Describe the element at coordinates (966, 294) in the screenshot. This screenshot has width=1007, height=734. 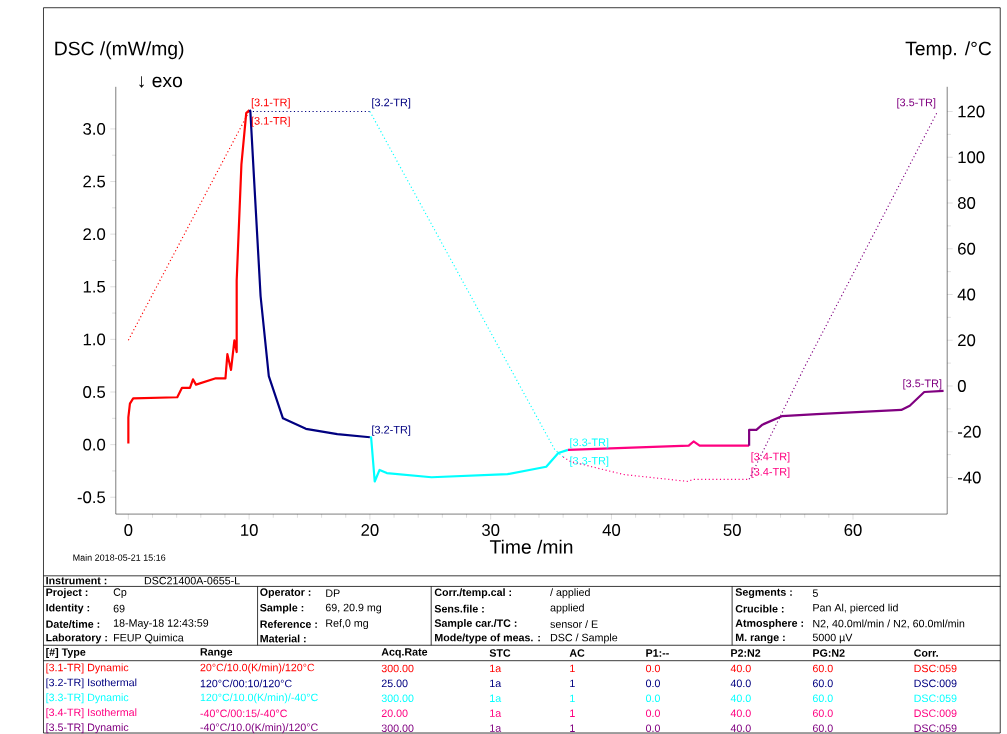
I see `y2-tick-label: 40` at that location.